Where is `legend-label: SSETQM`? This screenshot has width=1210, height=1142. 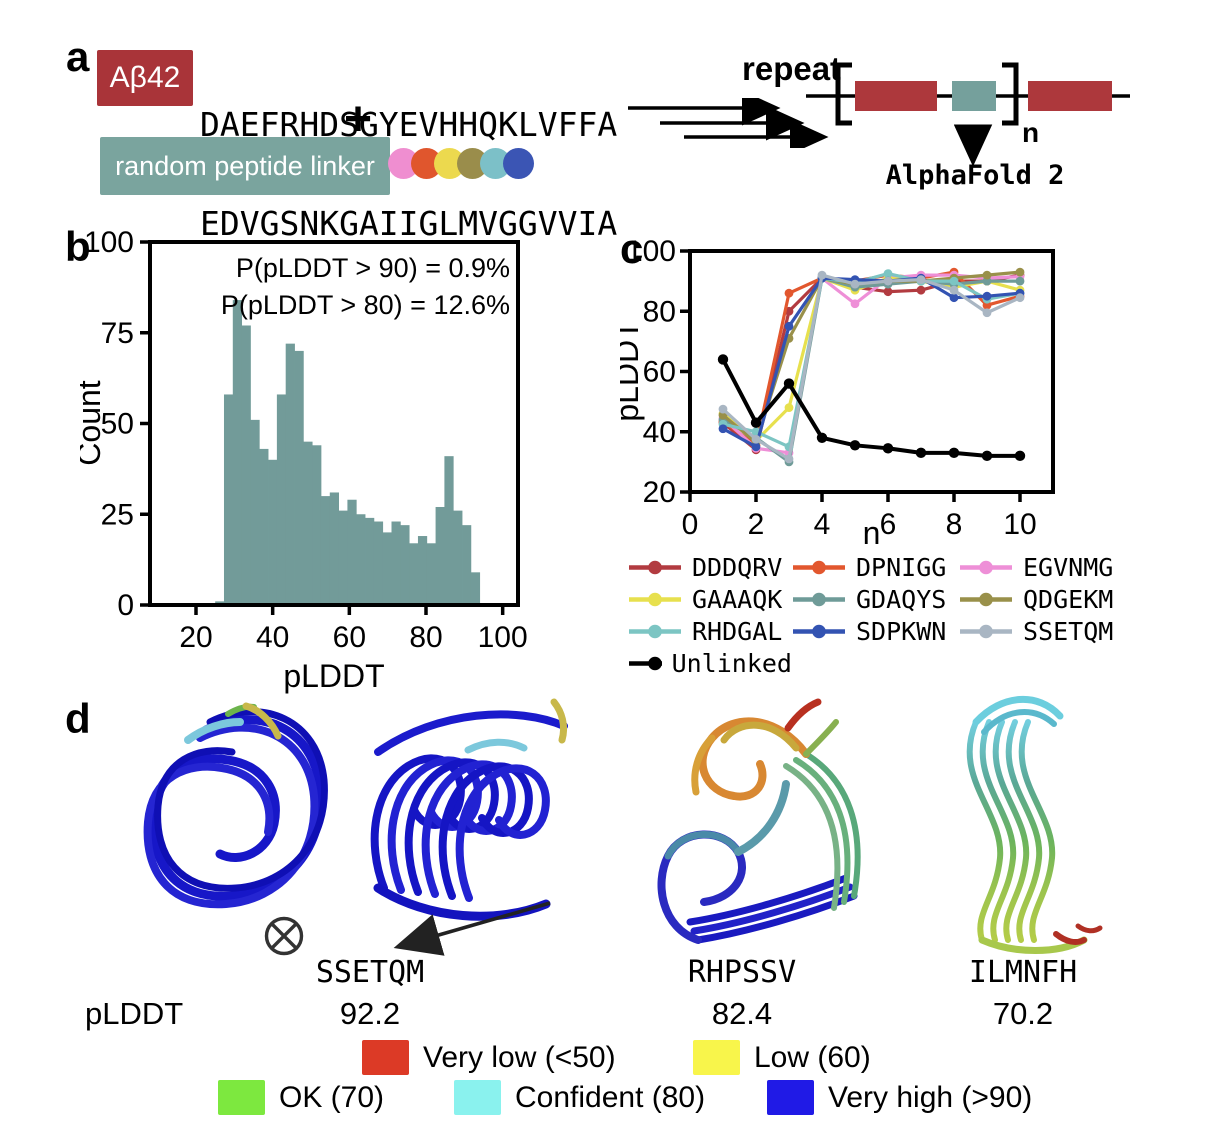
legend-label: SSETQM is located at coordinates (1068, 631).